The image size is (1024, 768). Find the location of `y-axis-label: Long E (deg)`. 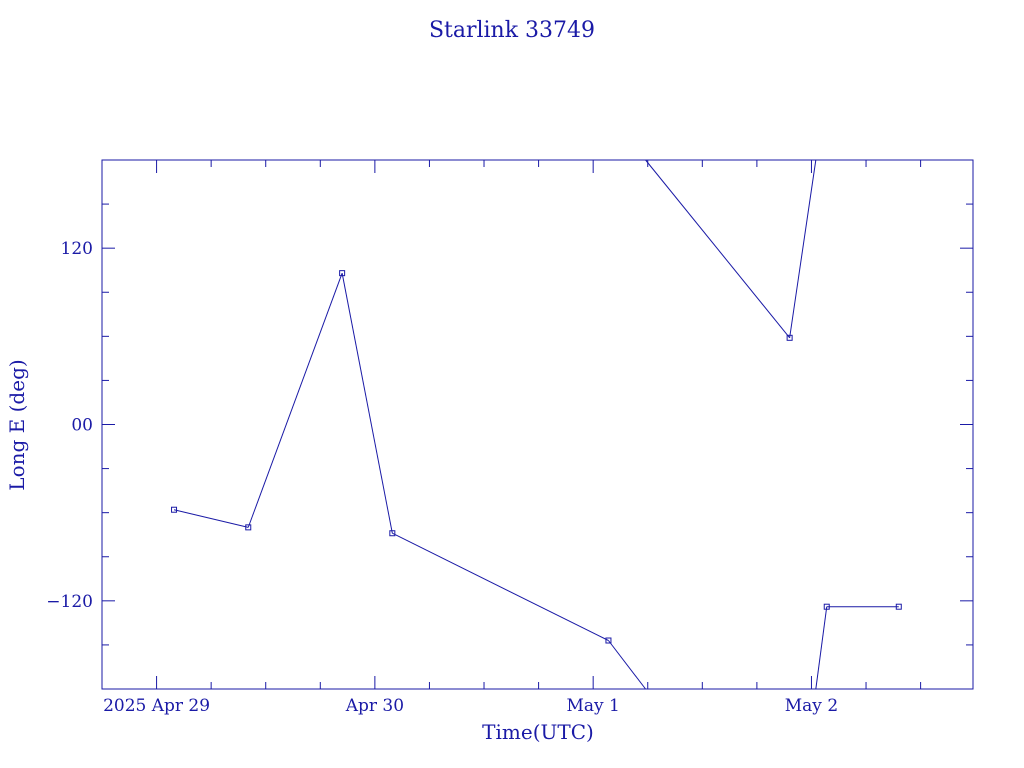

y-axis-label: Long E (deg) is located at coordinates (17, 424).